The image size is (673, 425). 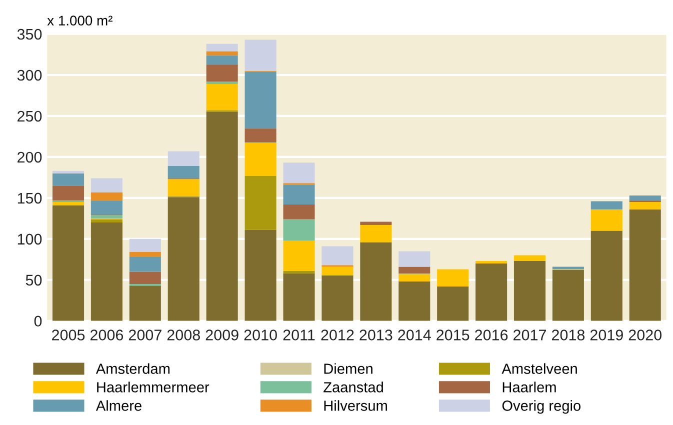 What do you see at coordinates (353, 387) in the screenshot?
I see `legend-label: Zaanstad` at bounding box center [353, 387].